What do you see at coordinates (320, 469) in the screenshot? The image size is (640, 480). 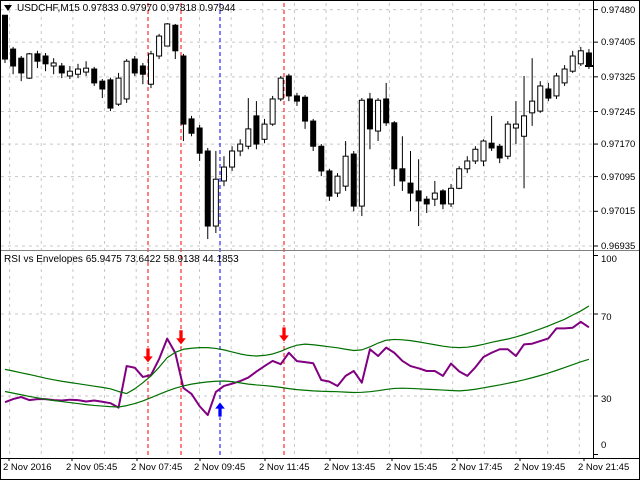 I see `time-axis` at bounding box center [320, 469].